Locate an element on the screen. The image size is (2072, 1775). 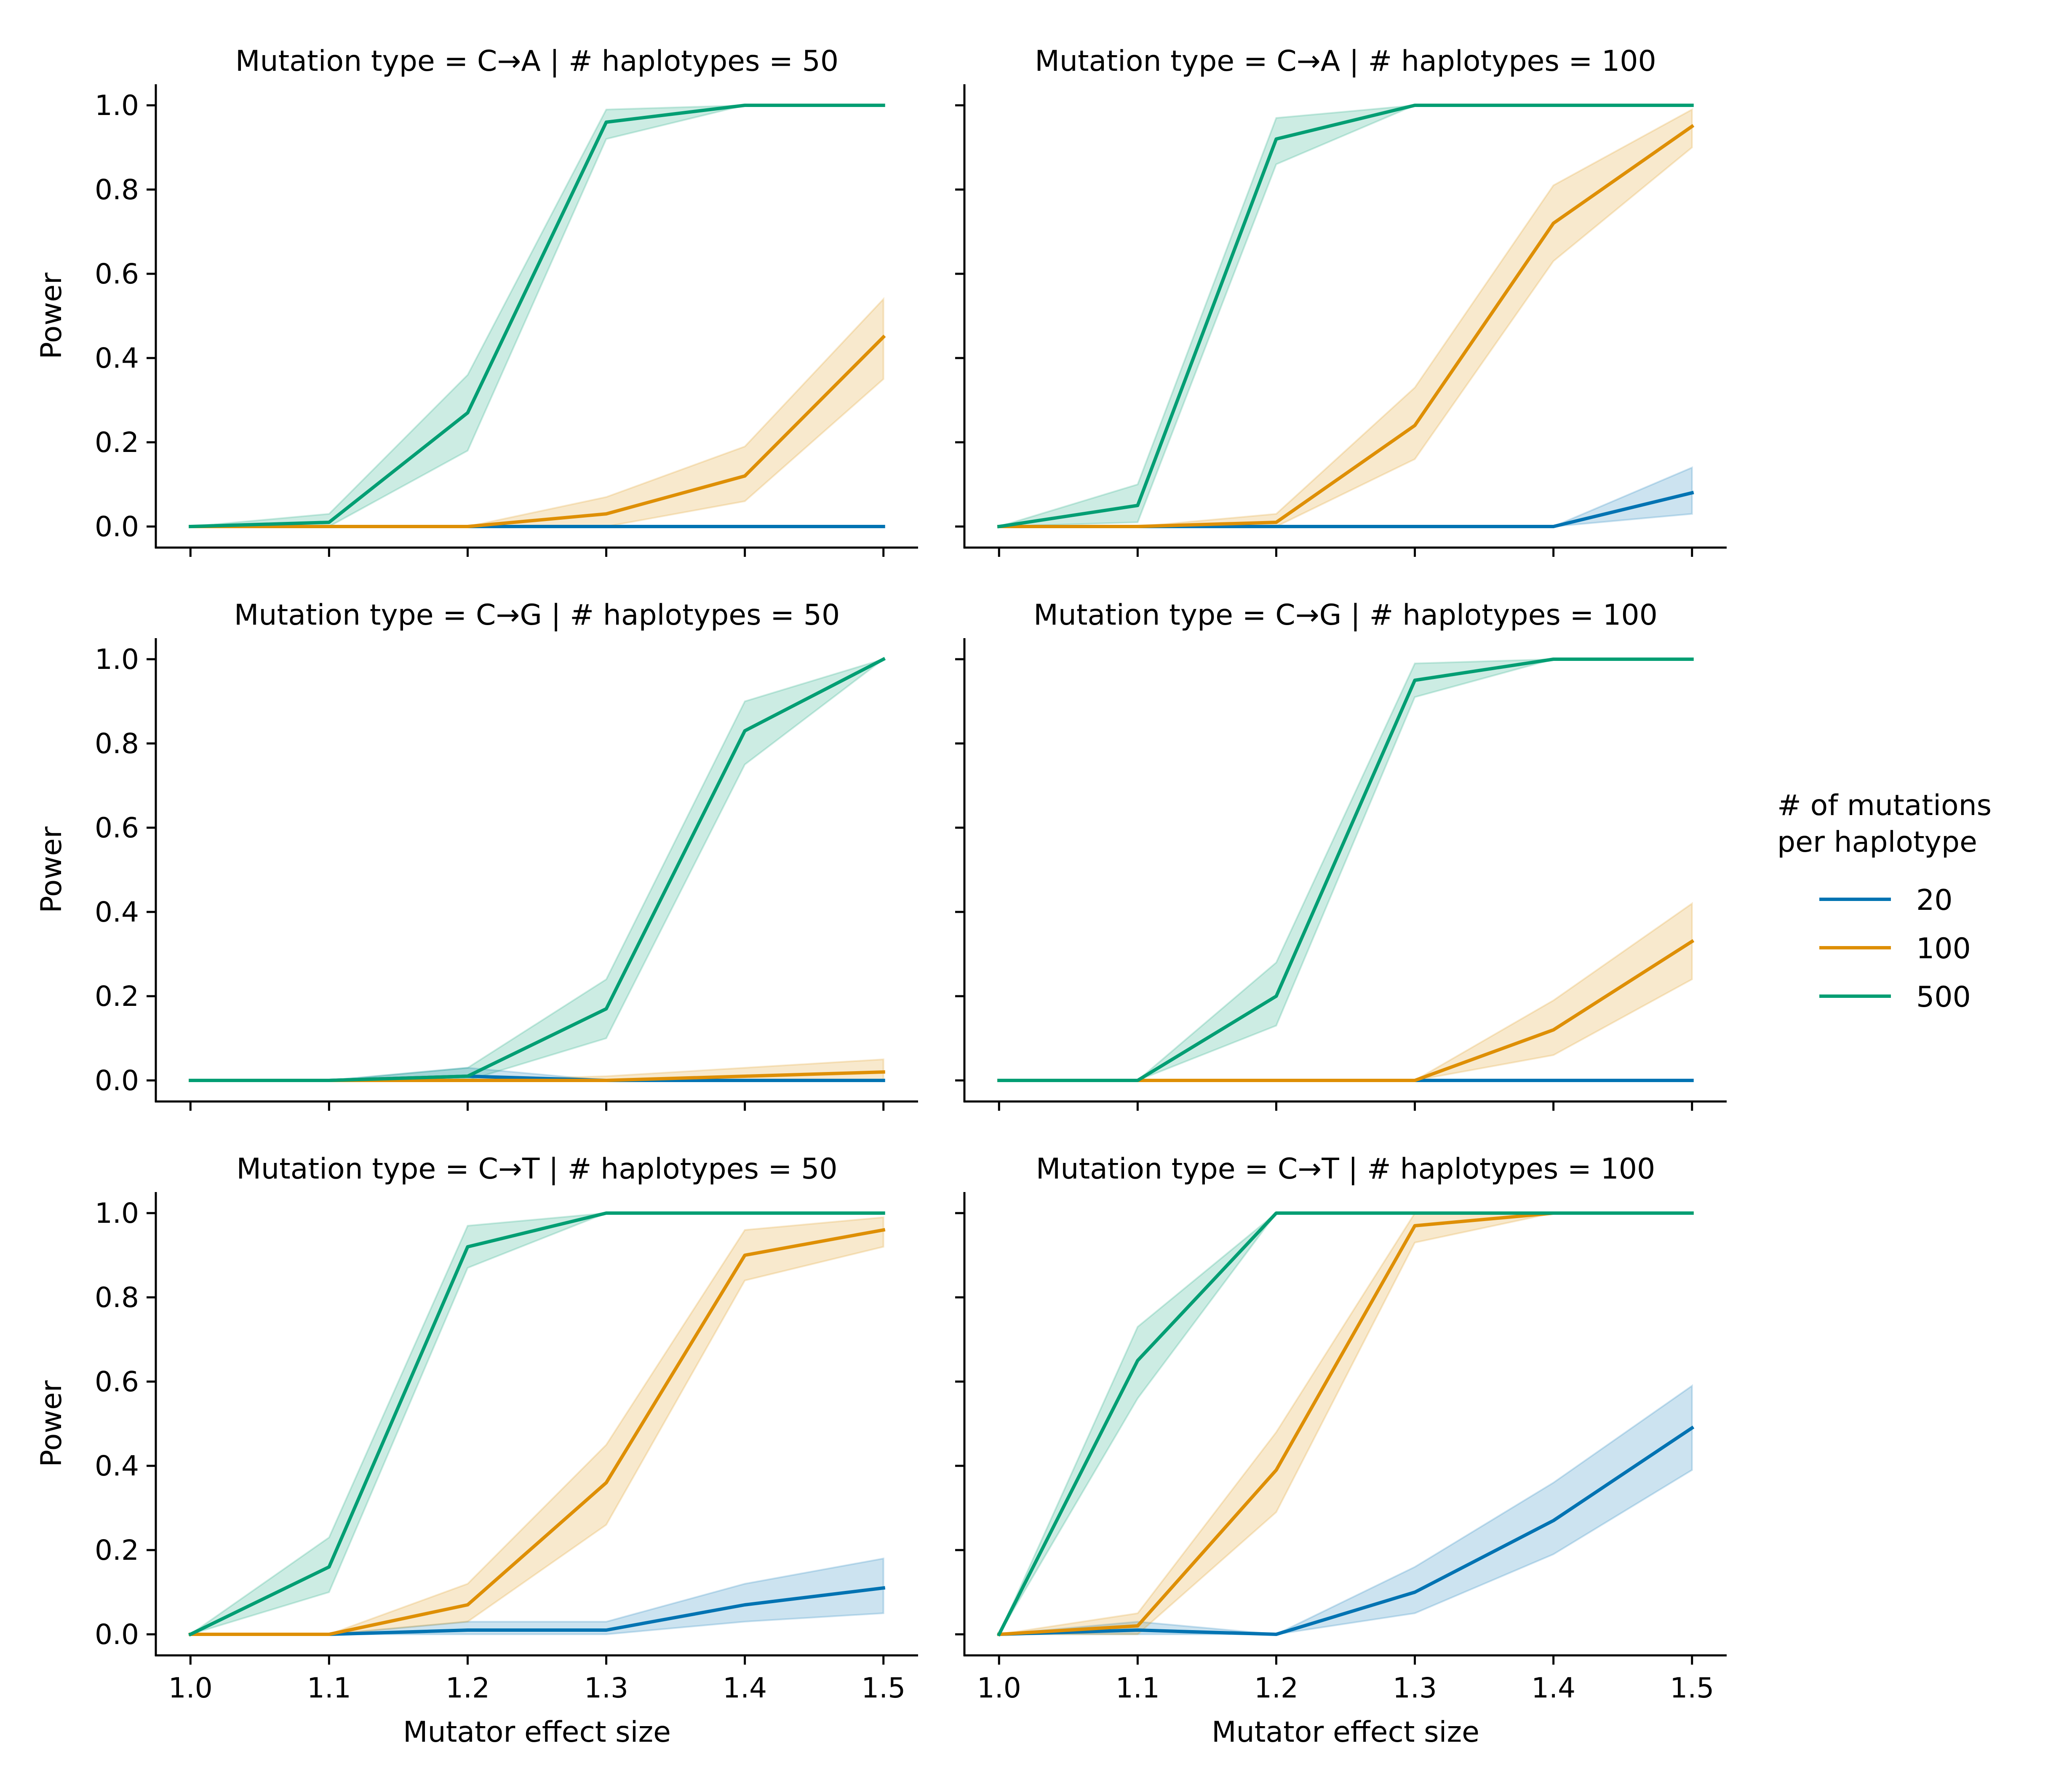
panel-title: Mutation type = C→G | # haplotypes = 100 is located at coordinates (1345, 615).